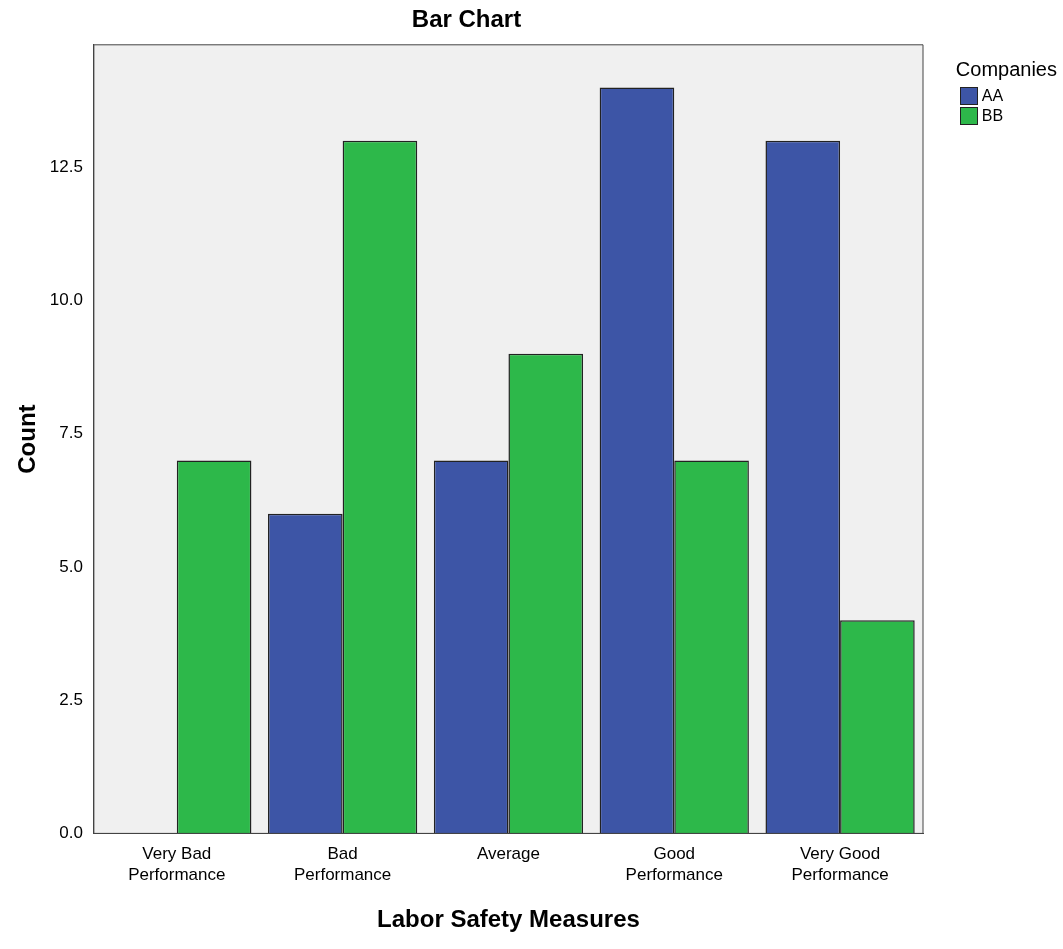  I want to click on x-tick-label: Good Performance, so click(674, 864).